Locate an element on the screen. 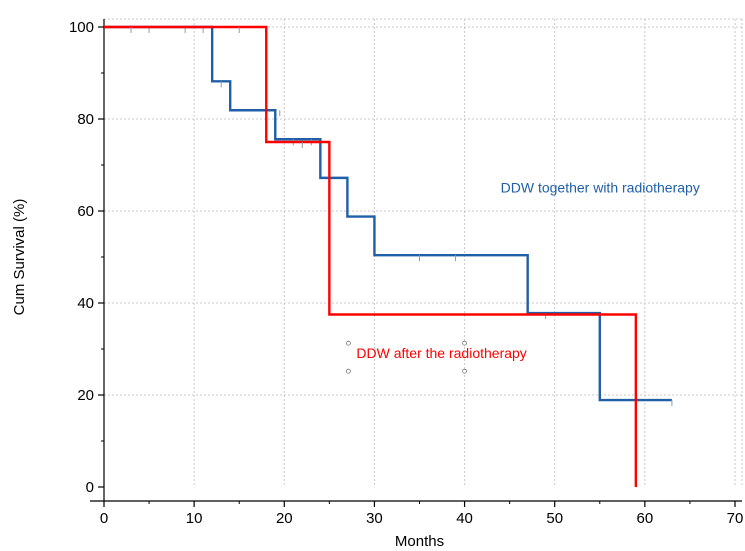 This screenshot has height=551, width=745. y-tick-label: 100 is located at coordinates (81, 27).